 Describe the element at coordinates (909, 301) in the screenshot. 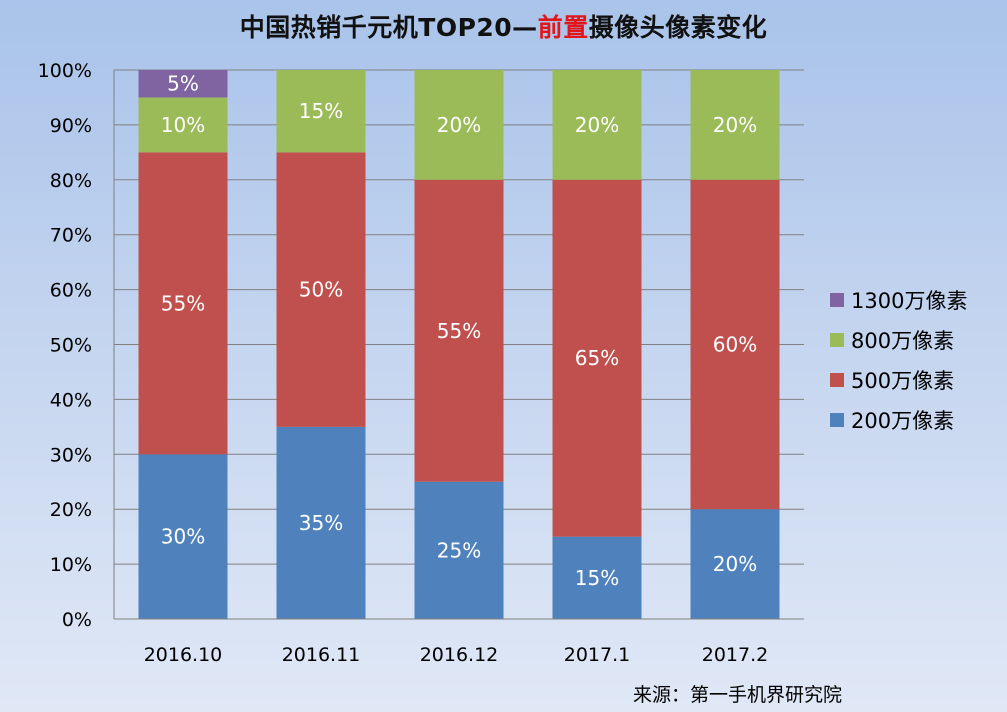

I see `legend-label: 1300万像素` at that location.